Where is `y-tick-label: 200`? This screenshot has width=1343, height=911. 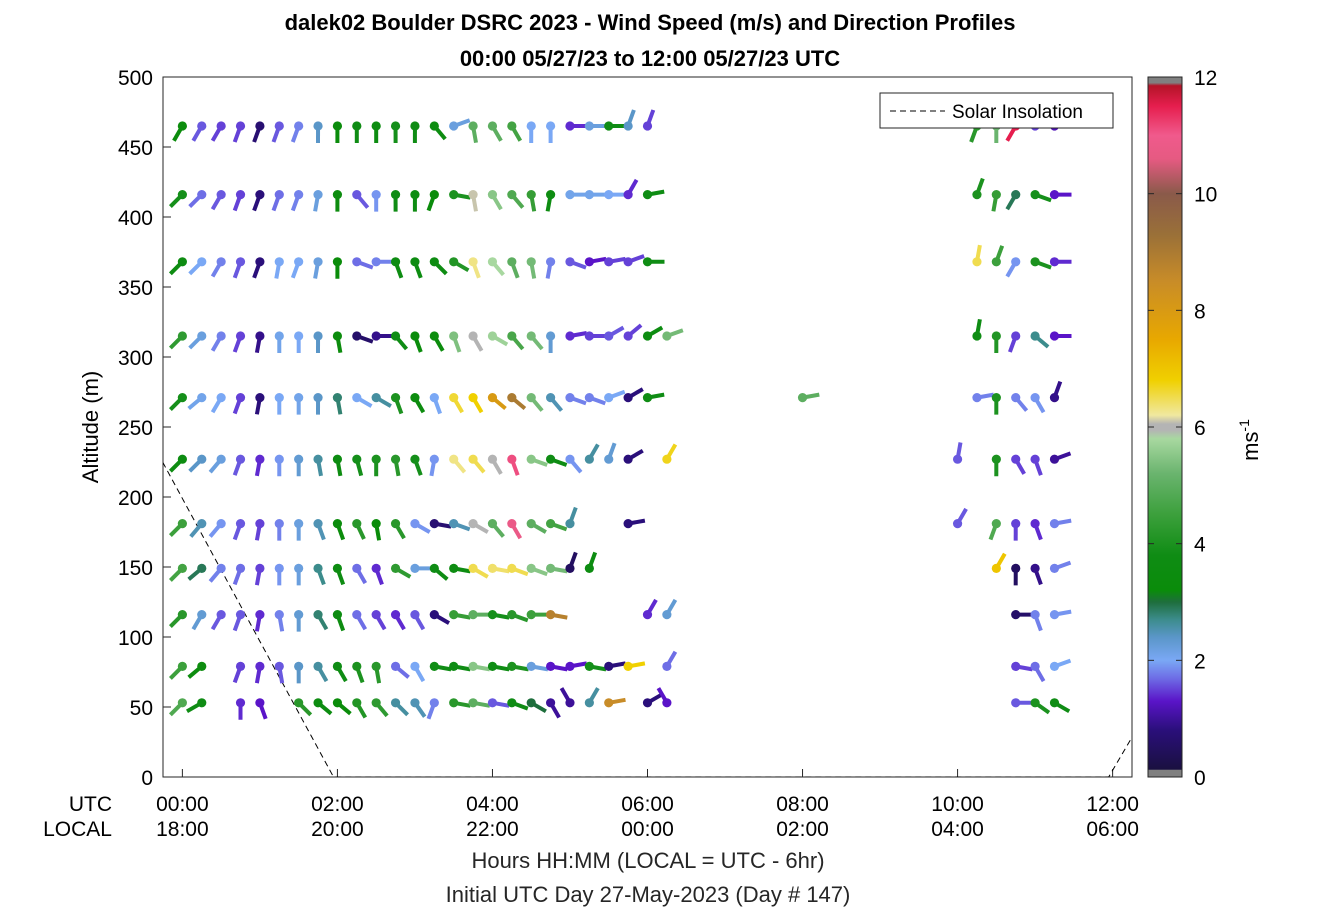
y-tick-label: 200 is located at coordinates (135, 498).